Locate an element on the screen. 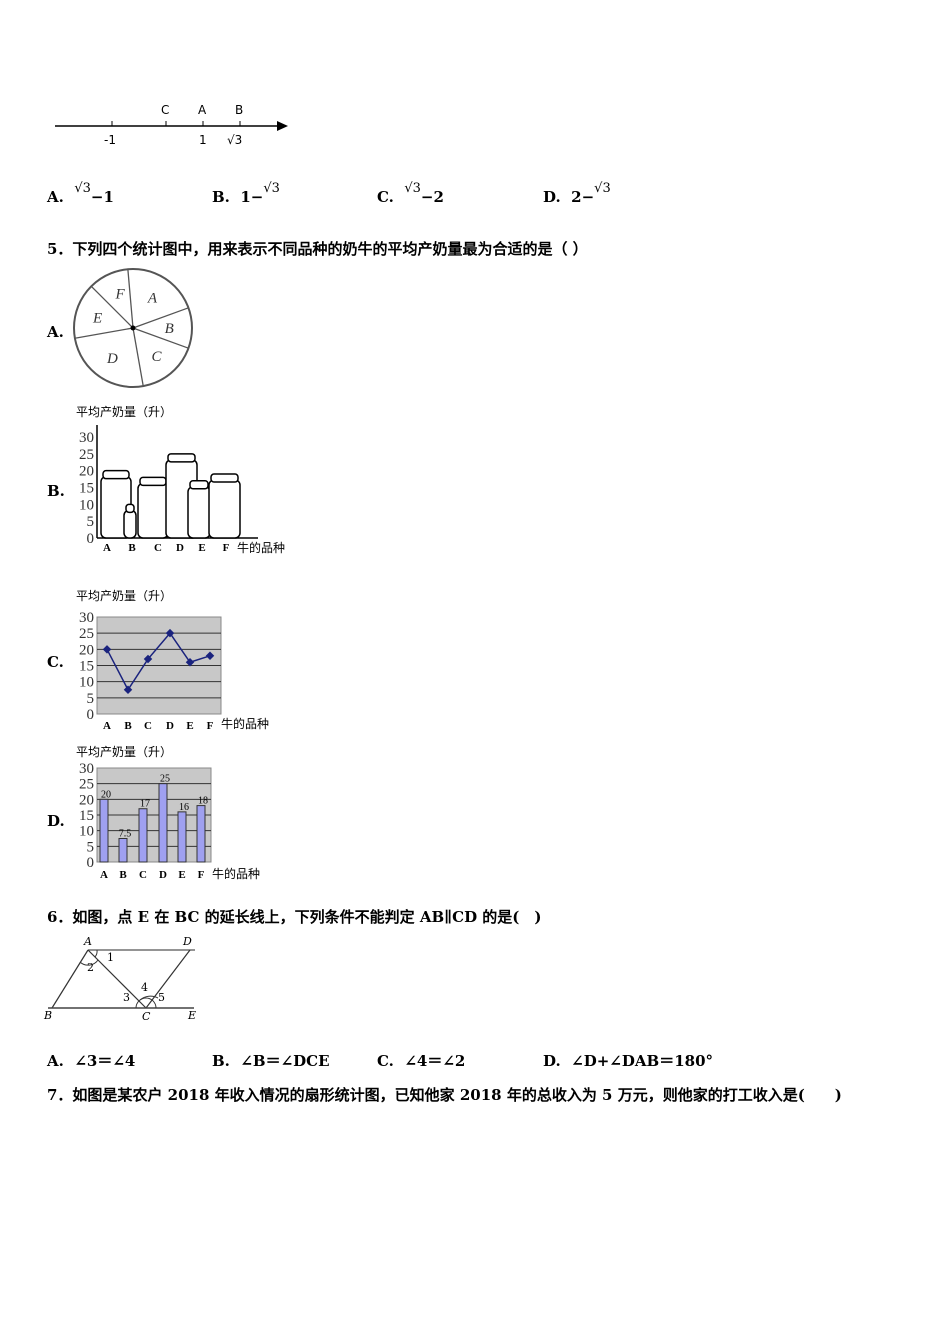 This screenshot has height=1344, width=950. chart-c-ylabel: 平均产奶量（升） is located at coordinates (124, 596).